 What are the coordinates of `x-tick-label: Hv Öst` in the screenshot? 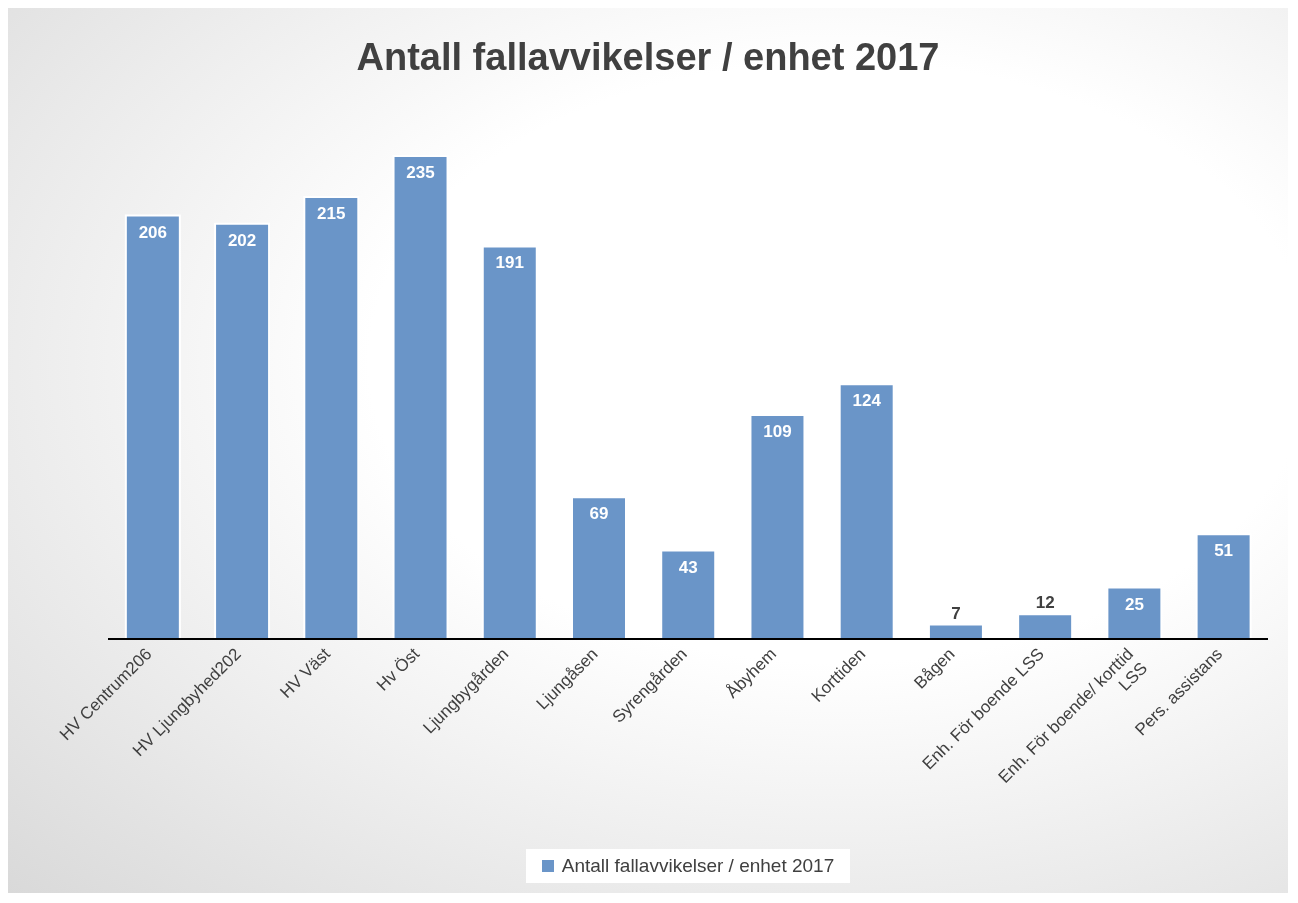 It's located at (398, 669).